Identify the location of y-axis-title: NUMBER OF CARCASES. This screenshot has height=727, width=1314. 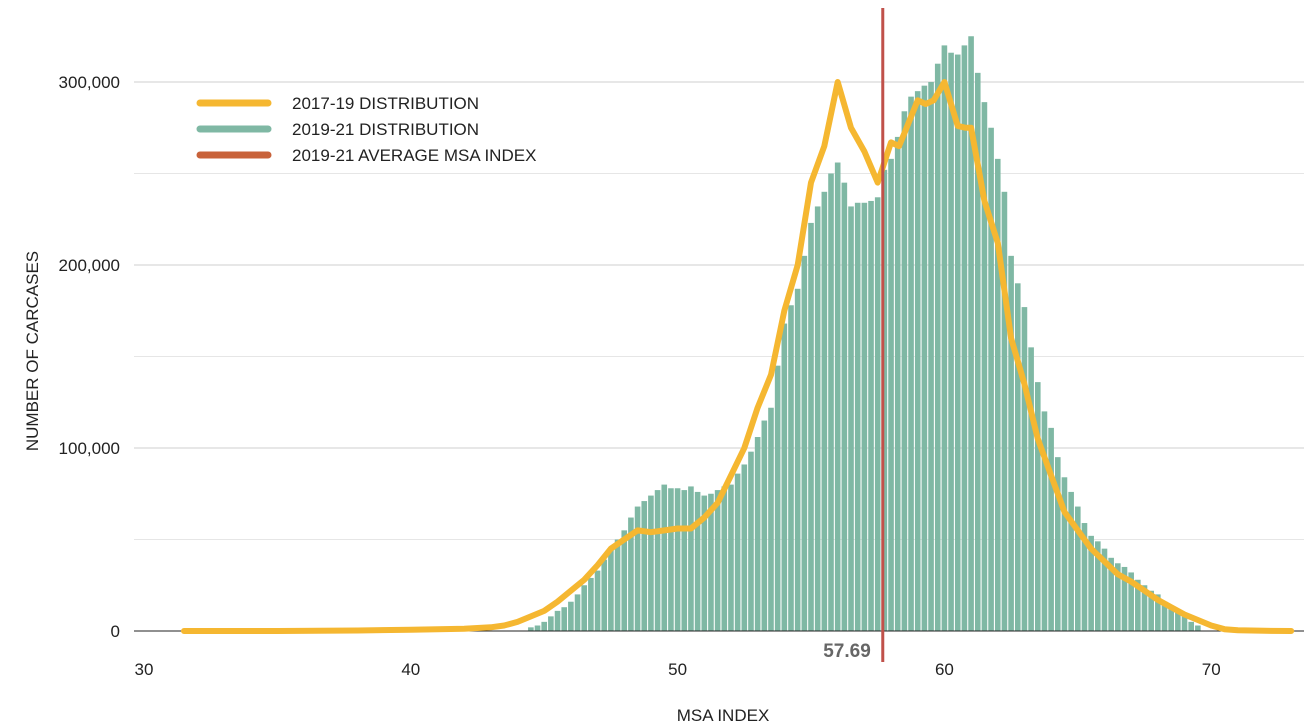
(32, 351).